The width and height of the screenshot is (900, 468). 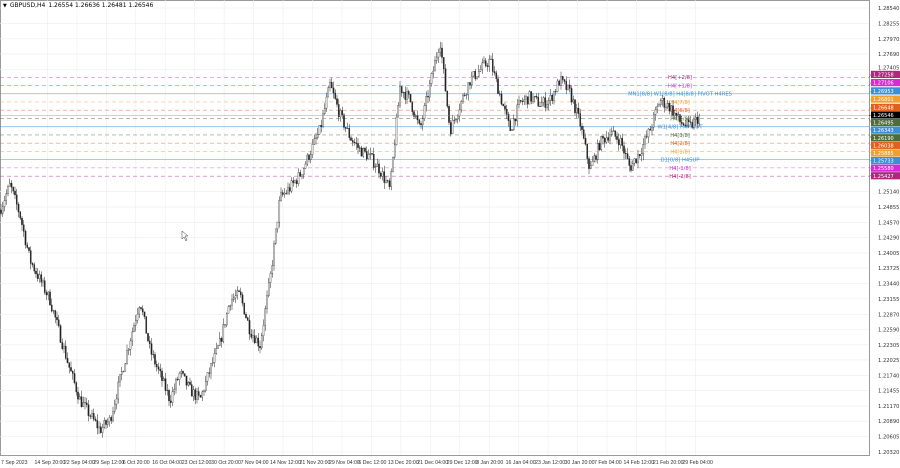 What do you see at coordinates (680, 86) in the screenshot?
I see `level-text: H4[+1/8]` at bounding box center [680, 86].